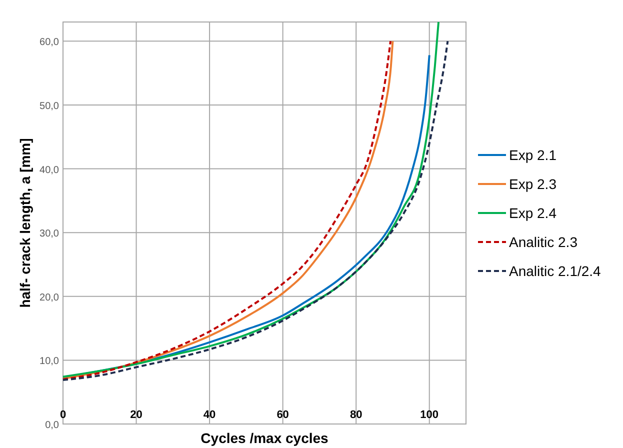 The width and height of the screenshot is (623, 448). What do you see at coordinates (25, 223) in the screenshot?
I see `y-axis-title: half- crack length, a [mm]` at bounding box center [25, 223].